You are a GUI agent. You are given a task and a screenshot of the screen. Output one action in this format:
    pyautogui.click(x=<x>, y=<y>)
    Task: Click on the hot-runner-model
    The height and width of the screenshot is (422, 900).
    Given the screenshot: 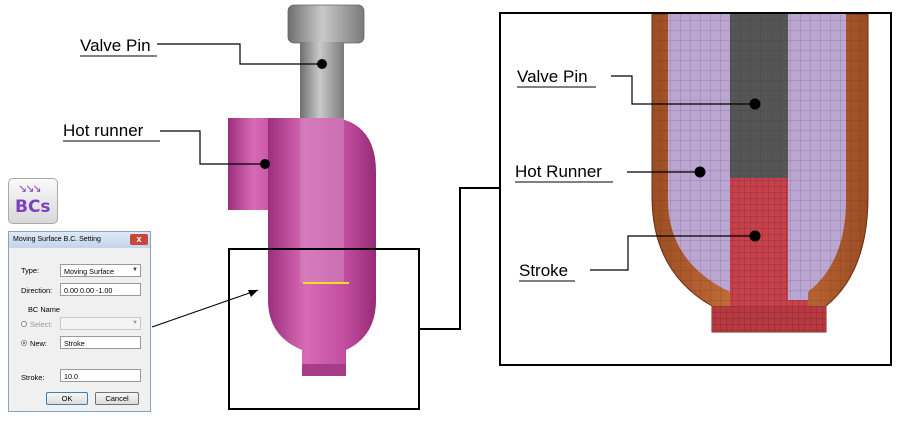 What is the action you would take?
    pyautogui.click(x=302, y=190)
    